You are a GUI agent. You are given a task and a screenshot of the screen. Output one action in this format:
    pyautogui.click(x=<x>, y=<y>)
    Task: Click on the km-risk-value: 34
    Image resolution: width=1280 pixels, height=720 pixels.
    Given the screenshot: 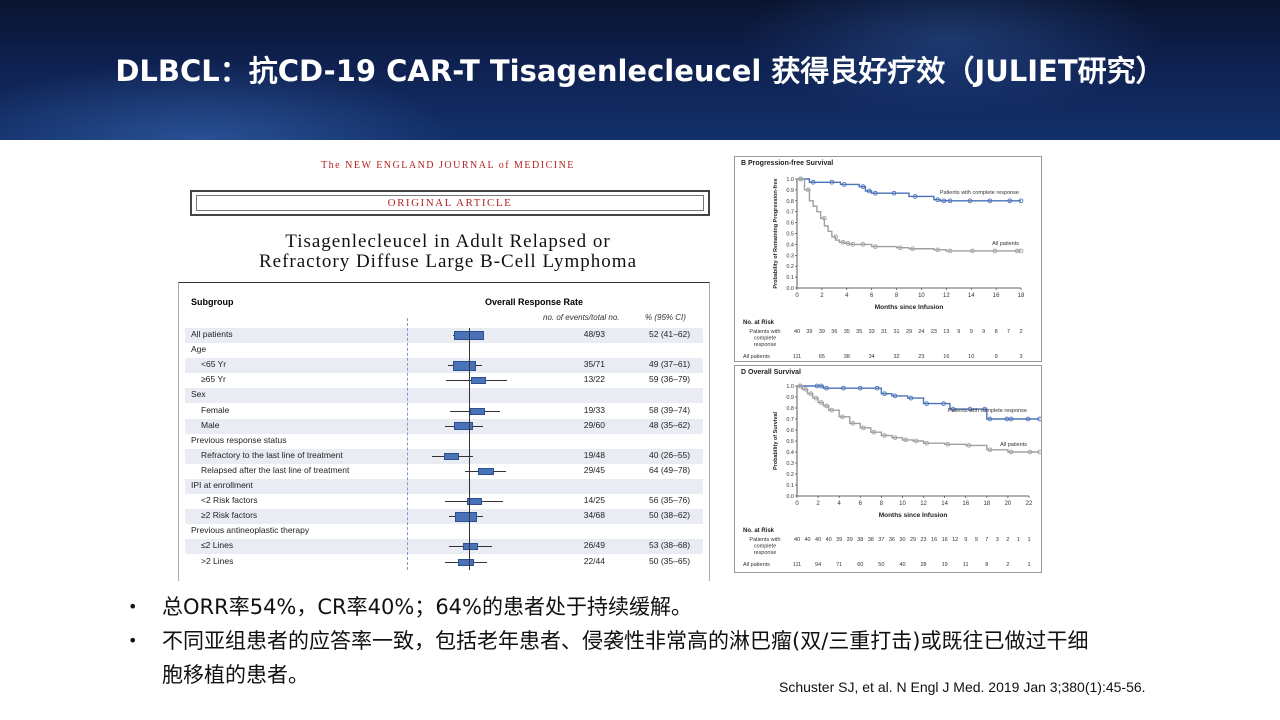 What is the action you would take?
    pyautogui.click(x=872, y=357)
    